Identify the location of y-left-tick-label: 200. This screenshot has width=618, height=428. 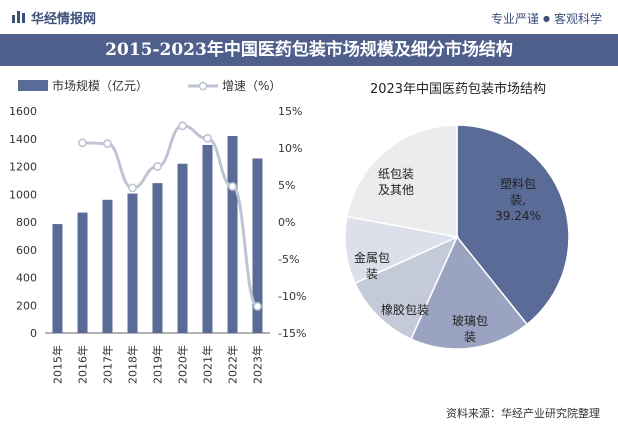
(26, 305).